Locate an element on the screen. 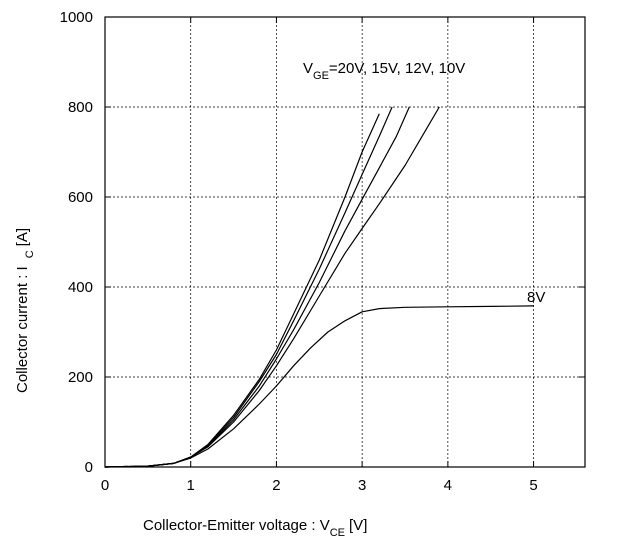 The image size is (641, 543). y-tick-label: 800 is located at coordinates (80, 107).